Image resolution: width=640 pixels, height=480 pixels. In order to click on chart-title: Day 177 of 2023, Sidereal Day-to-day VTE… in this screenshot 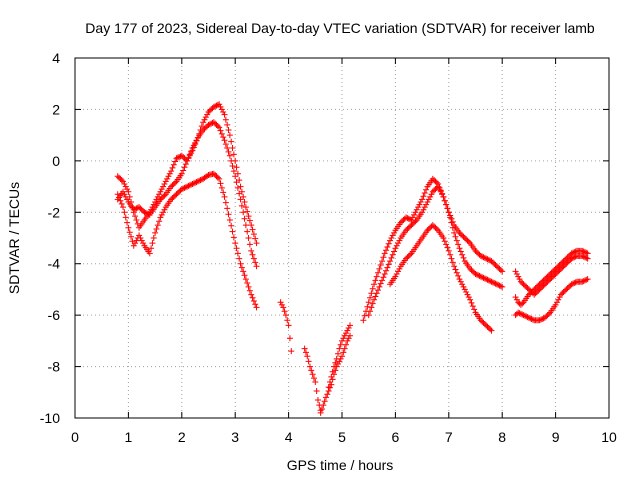, I will do `click(340, 28)`.